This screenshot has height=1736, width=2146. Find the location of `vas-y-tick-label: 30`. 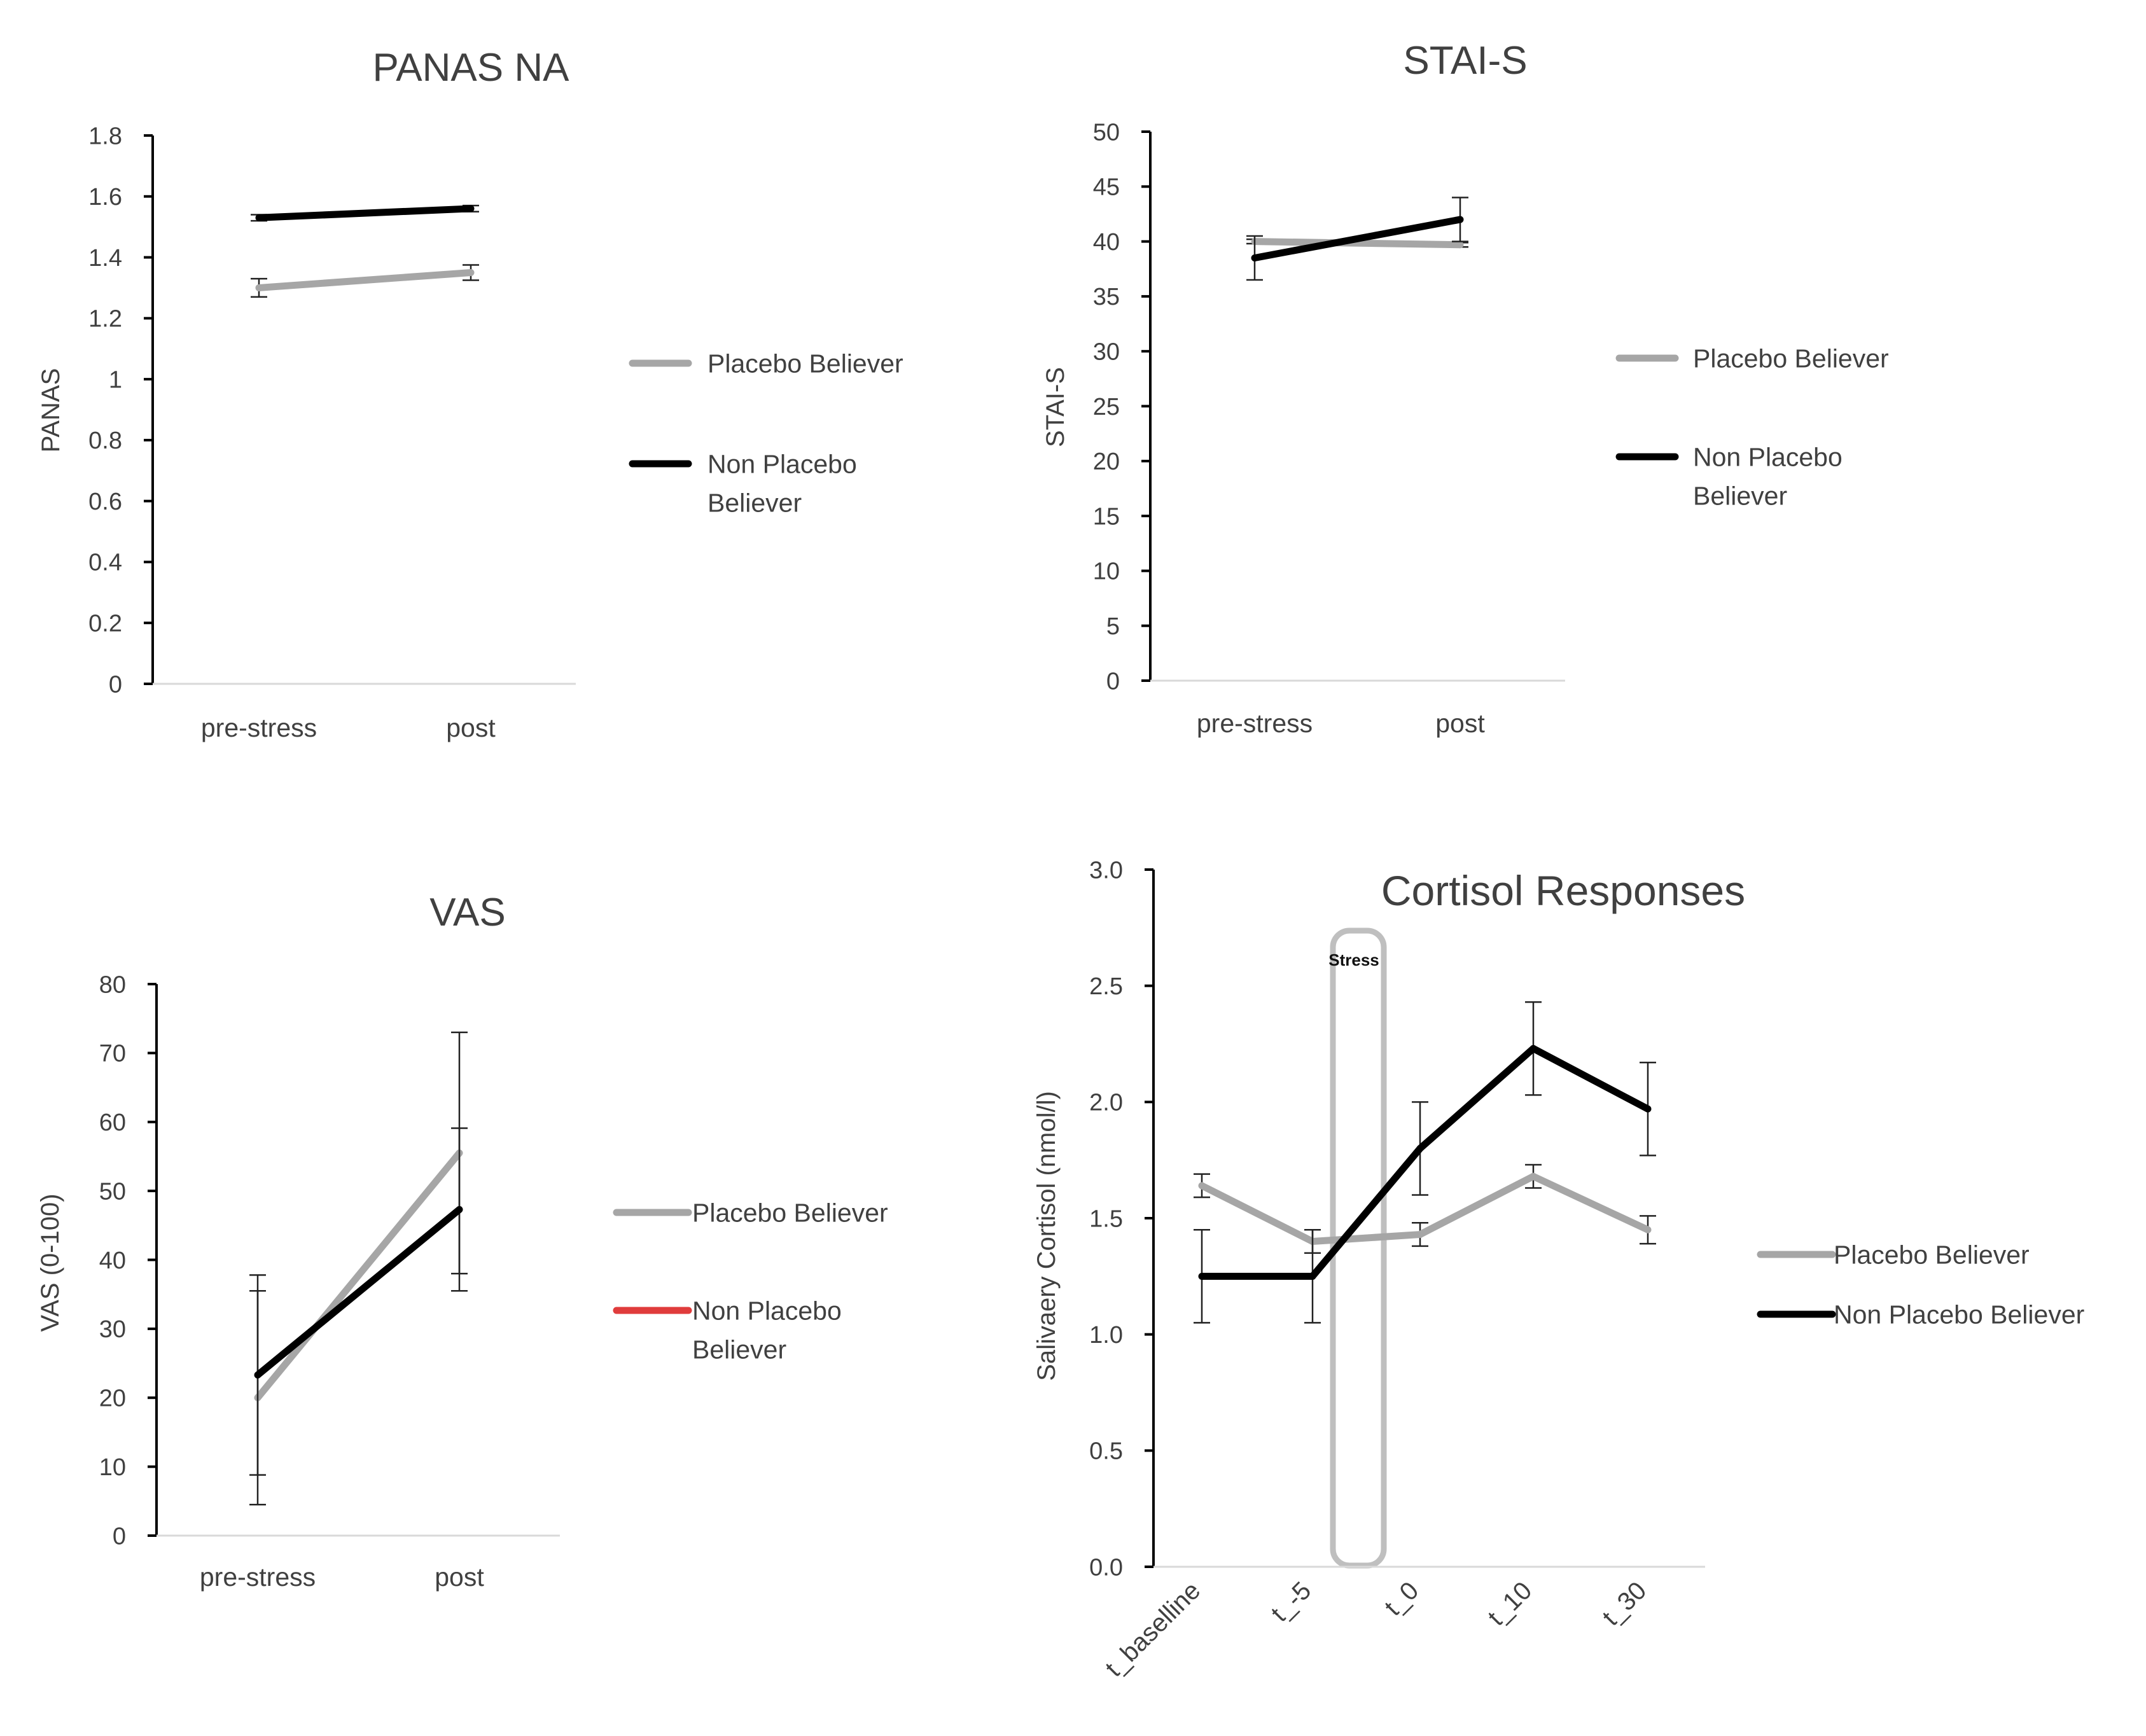

vas-y-tick-label: 30 is located at coordinates (113, 1329).